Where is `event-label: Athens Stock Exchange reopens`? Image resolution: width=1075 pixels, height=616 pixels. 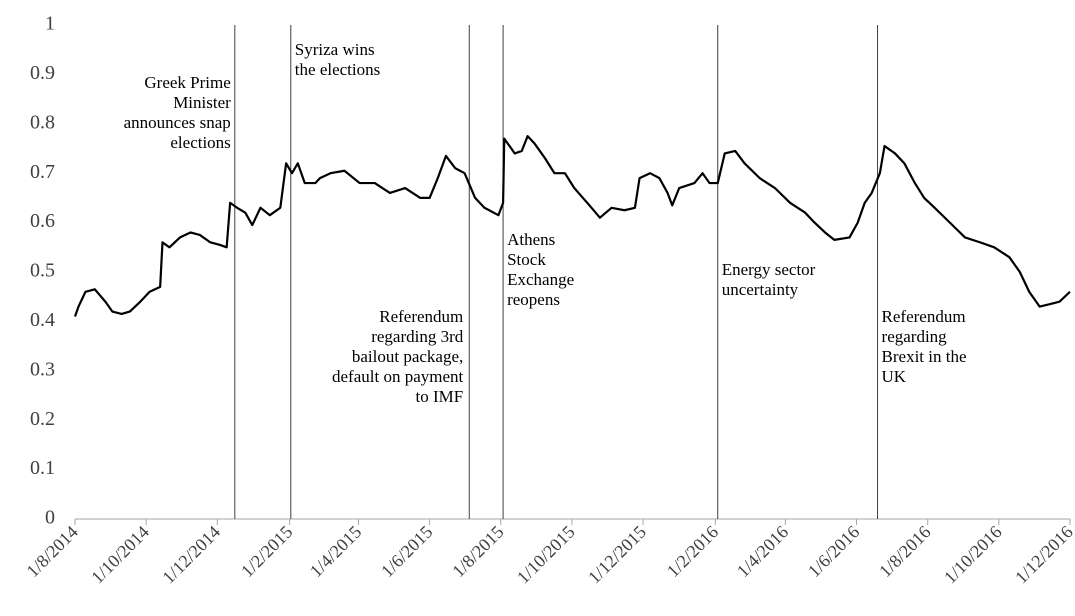
event-label: Athens Stock Exchange reopens is located at coordinates (540, 269).